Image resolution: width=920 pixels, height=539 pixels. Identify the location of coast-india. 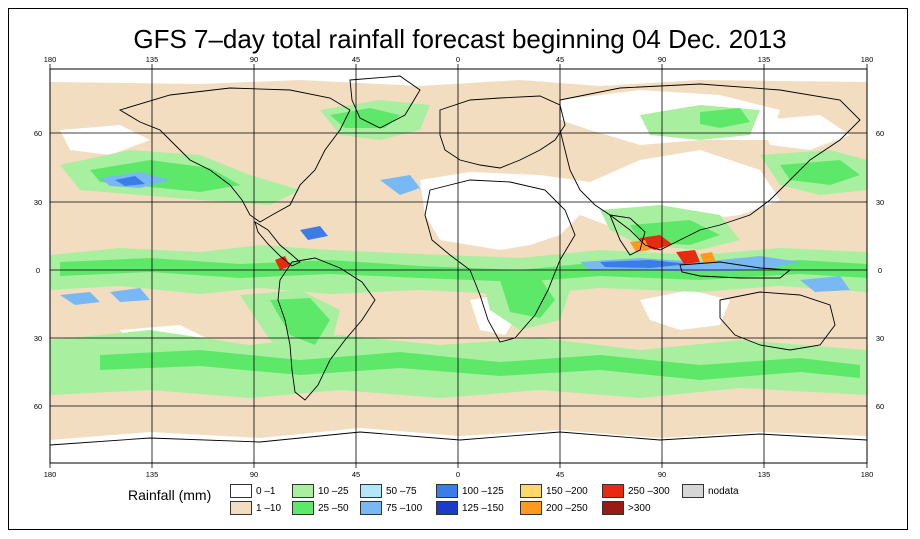
(627, 235).